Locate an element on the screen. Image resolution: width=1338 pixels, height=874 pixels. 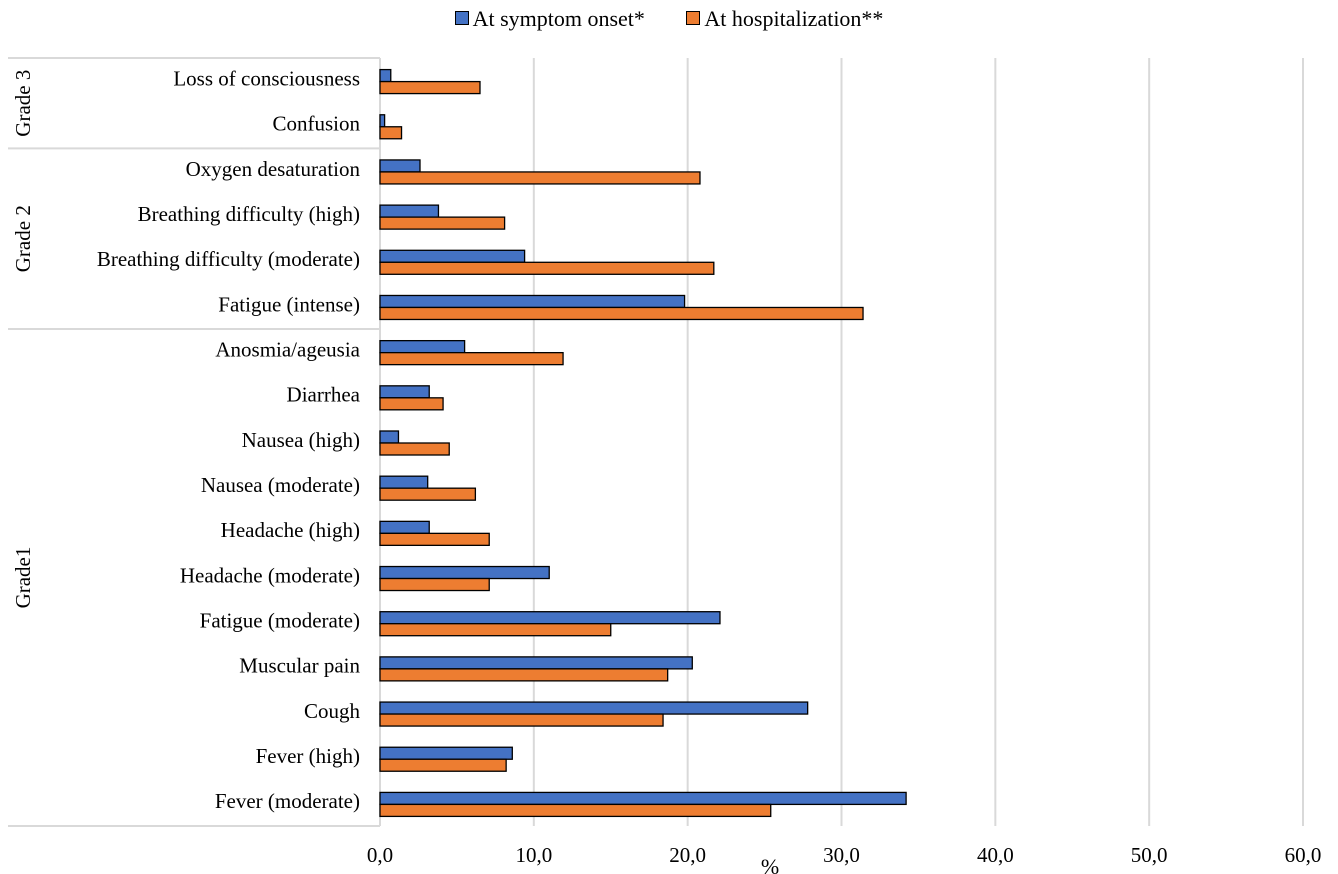
grade-label: Grade1 is located at coordinates (23, 578).